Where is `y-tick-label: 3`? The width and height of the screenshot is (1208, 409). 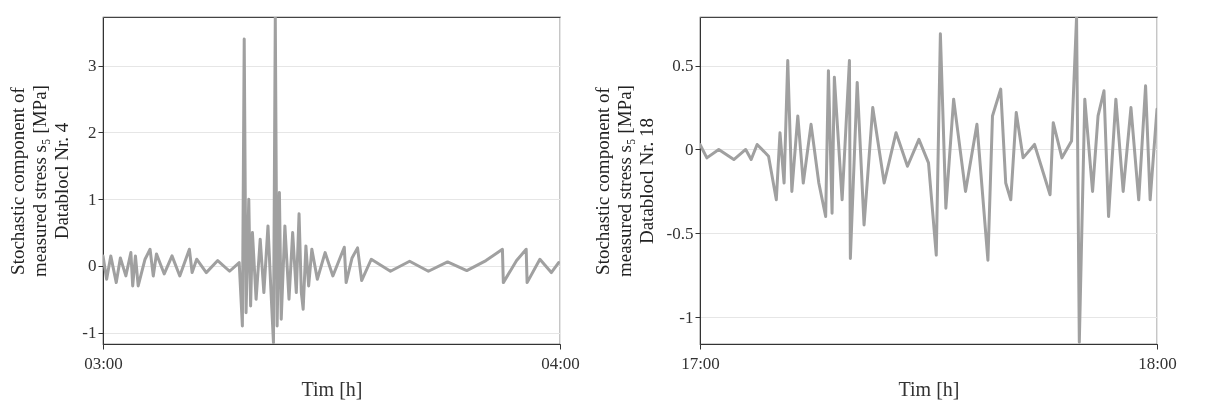 y-tick-label: 3 is located at coordinates (92, 66).